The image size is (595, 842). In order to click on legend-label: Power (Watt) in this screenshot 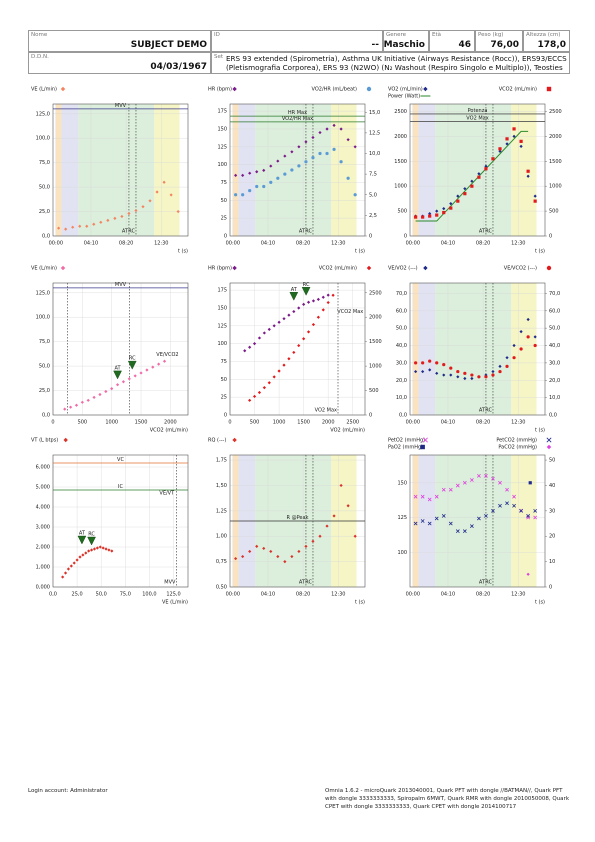, I will do `click(404, 97)`.